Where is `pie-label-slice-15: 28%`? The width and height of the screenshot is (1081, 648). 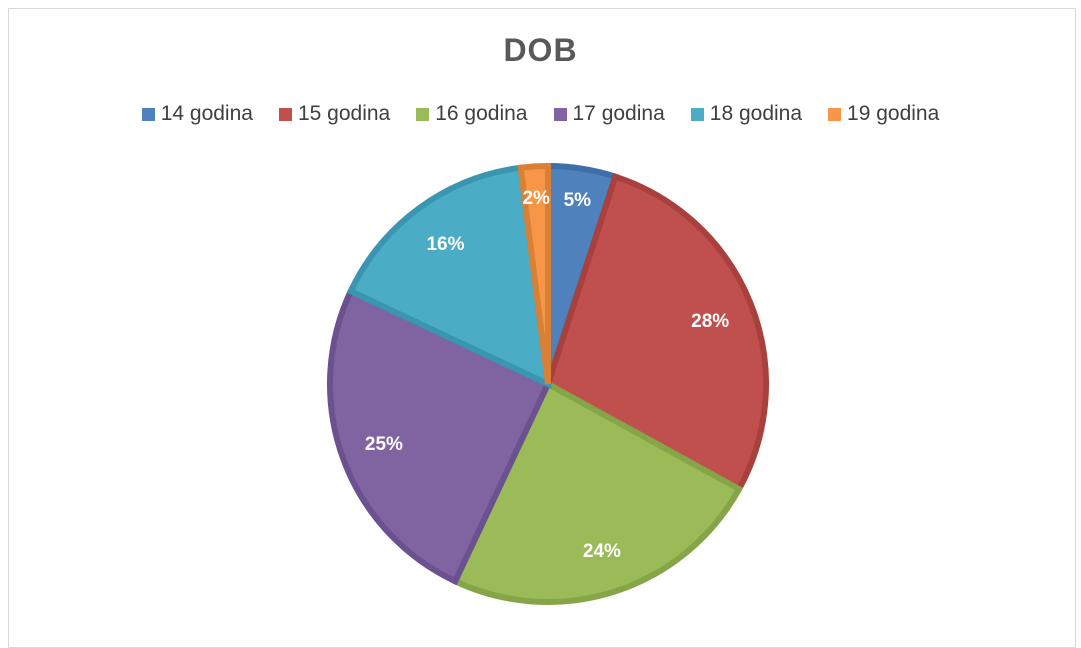 pie-label-slice-15: 28% is located at coordinates (710, 321).